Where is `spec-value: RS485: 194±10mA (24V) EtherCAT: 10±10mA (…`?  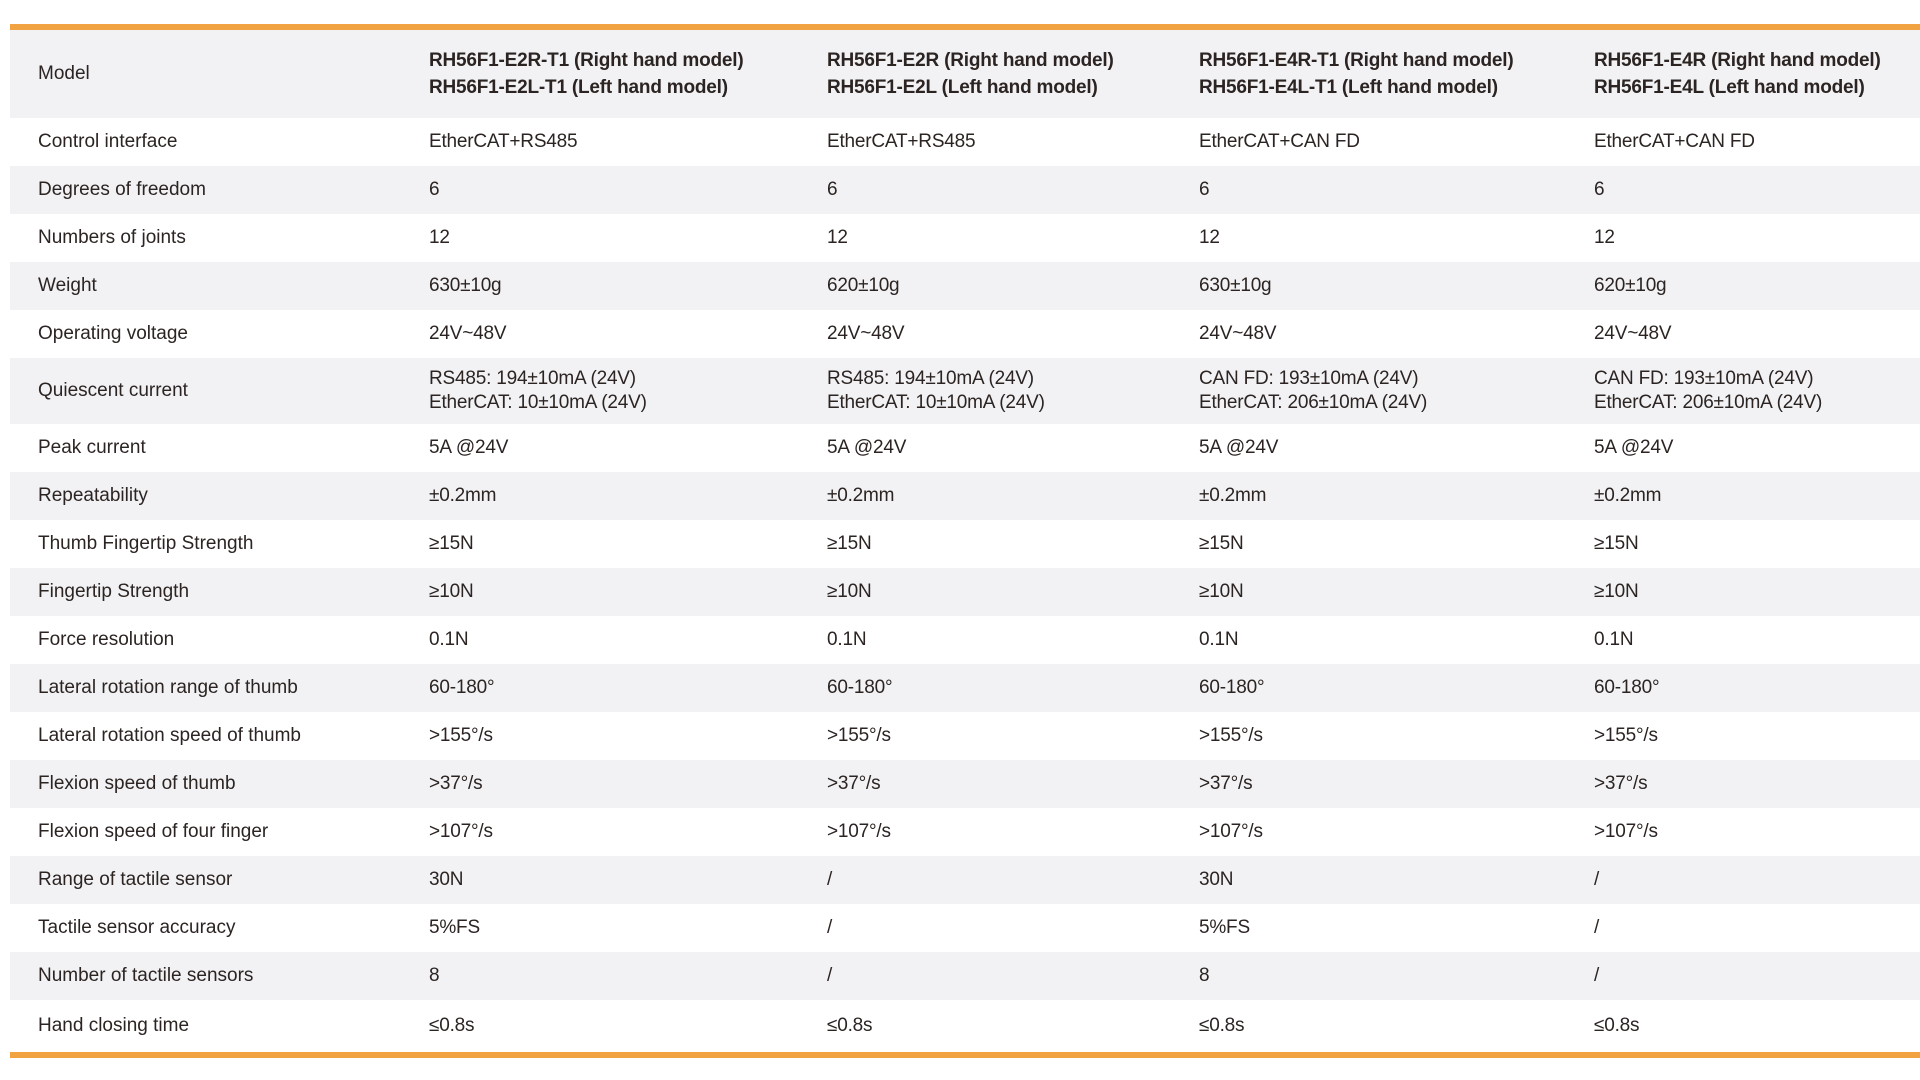
spec-value: RS485: 194±10mA (24V) EtherCAT: 10±10mA (… is located at coordinates (936, 390).